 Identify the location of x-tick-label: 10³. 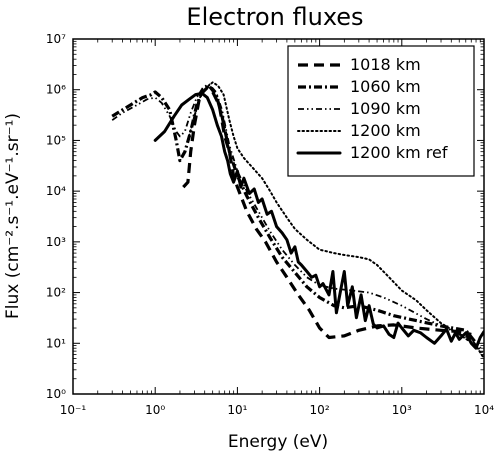
(402, 410).